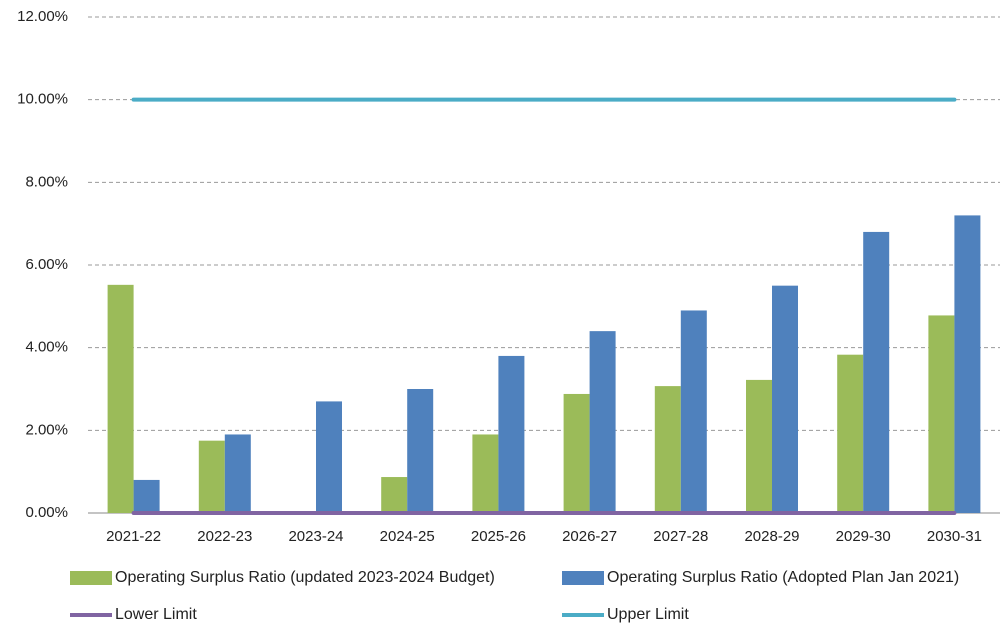  What do you see at coordinates (46, 347) in the screenshot?
I see `y-tick-label: 4.00%` at bounding box center [46, 347].